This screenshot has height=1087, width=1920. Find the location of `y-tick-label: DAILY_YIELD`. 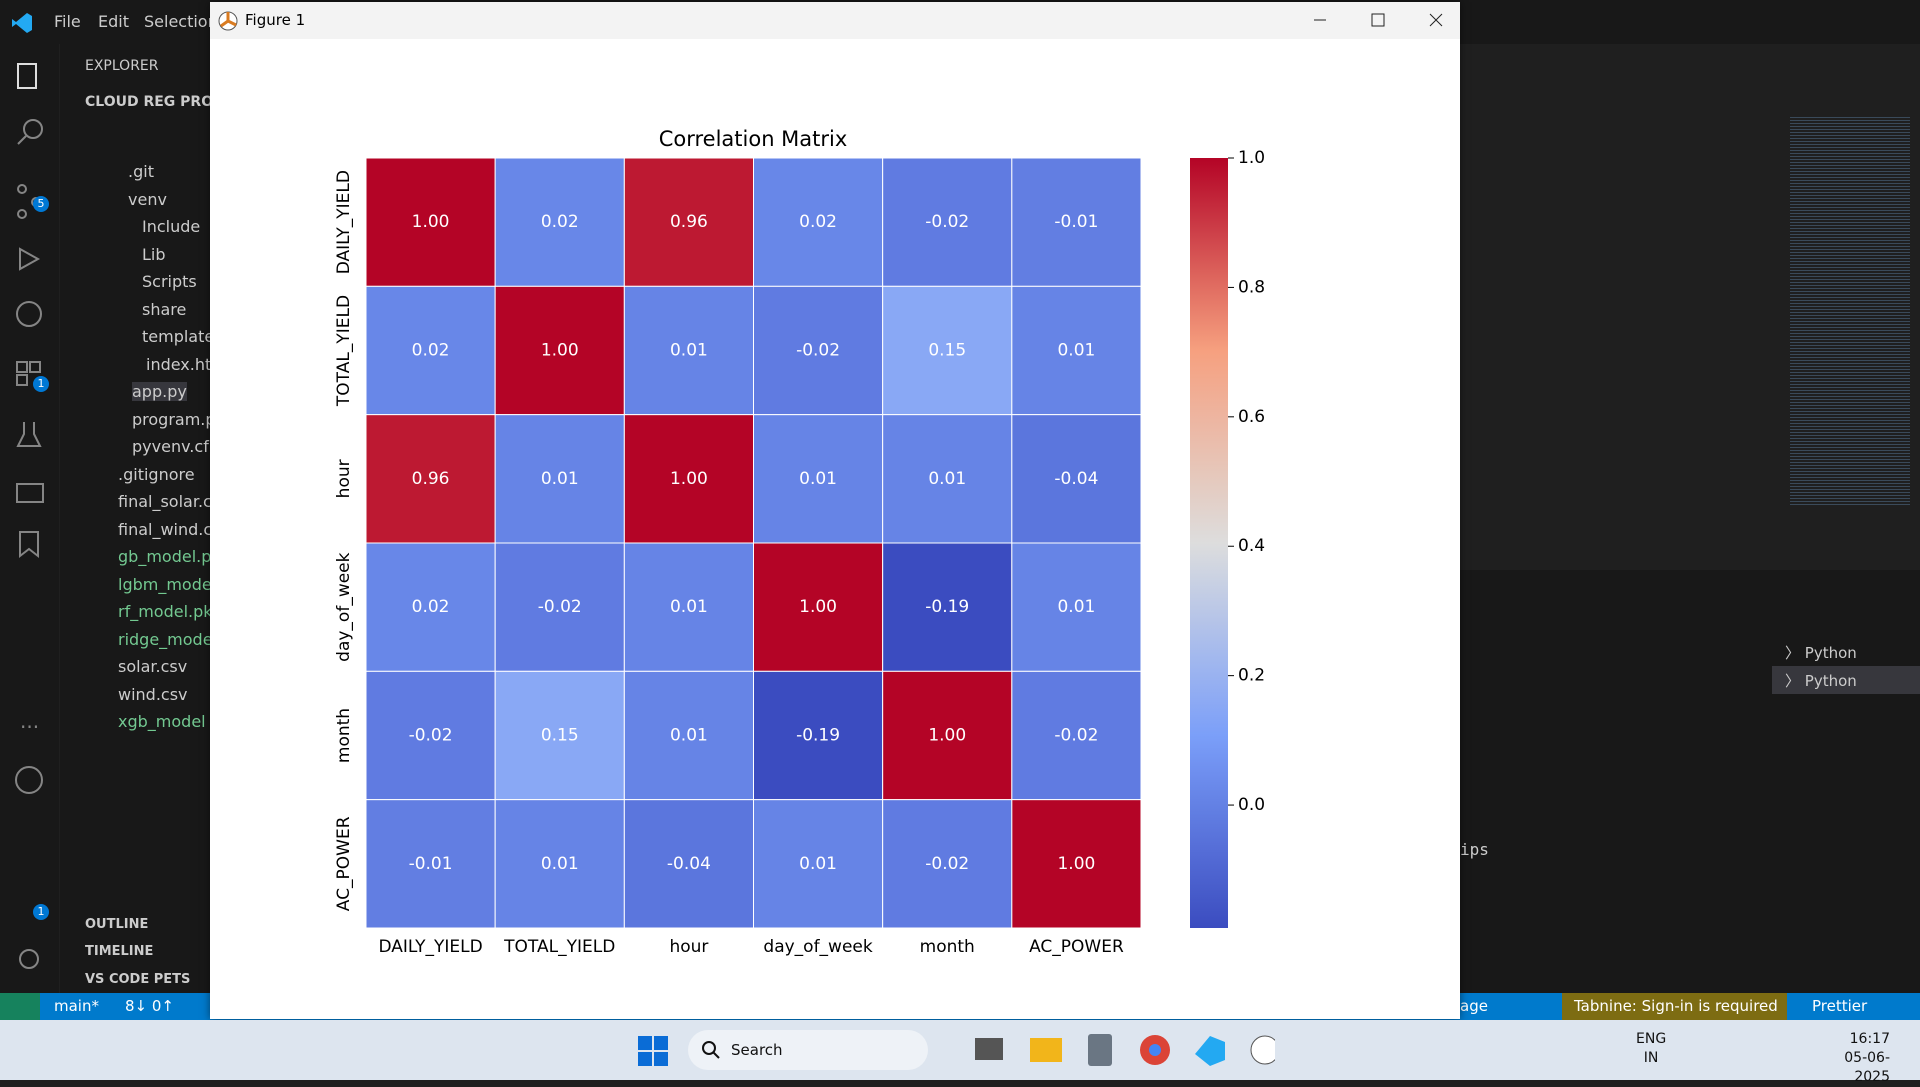

y-tick-label: DAILY_YIELD is located at coordinates (344, 222).